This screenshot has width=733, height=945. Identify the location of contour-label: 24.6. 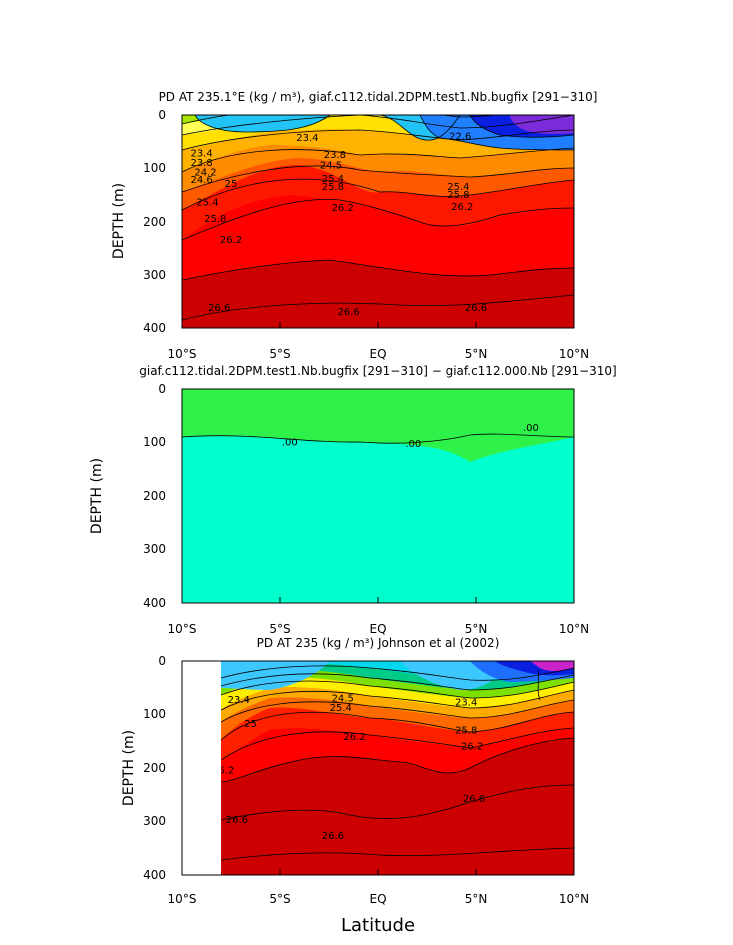
(201, 180).